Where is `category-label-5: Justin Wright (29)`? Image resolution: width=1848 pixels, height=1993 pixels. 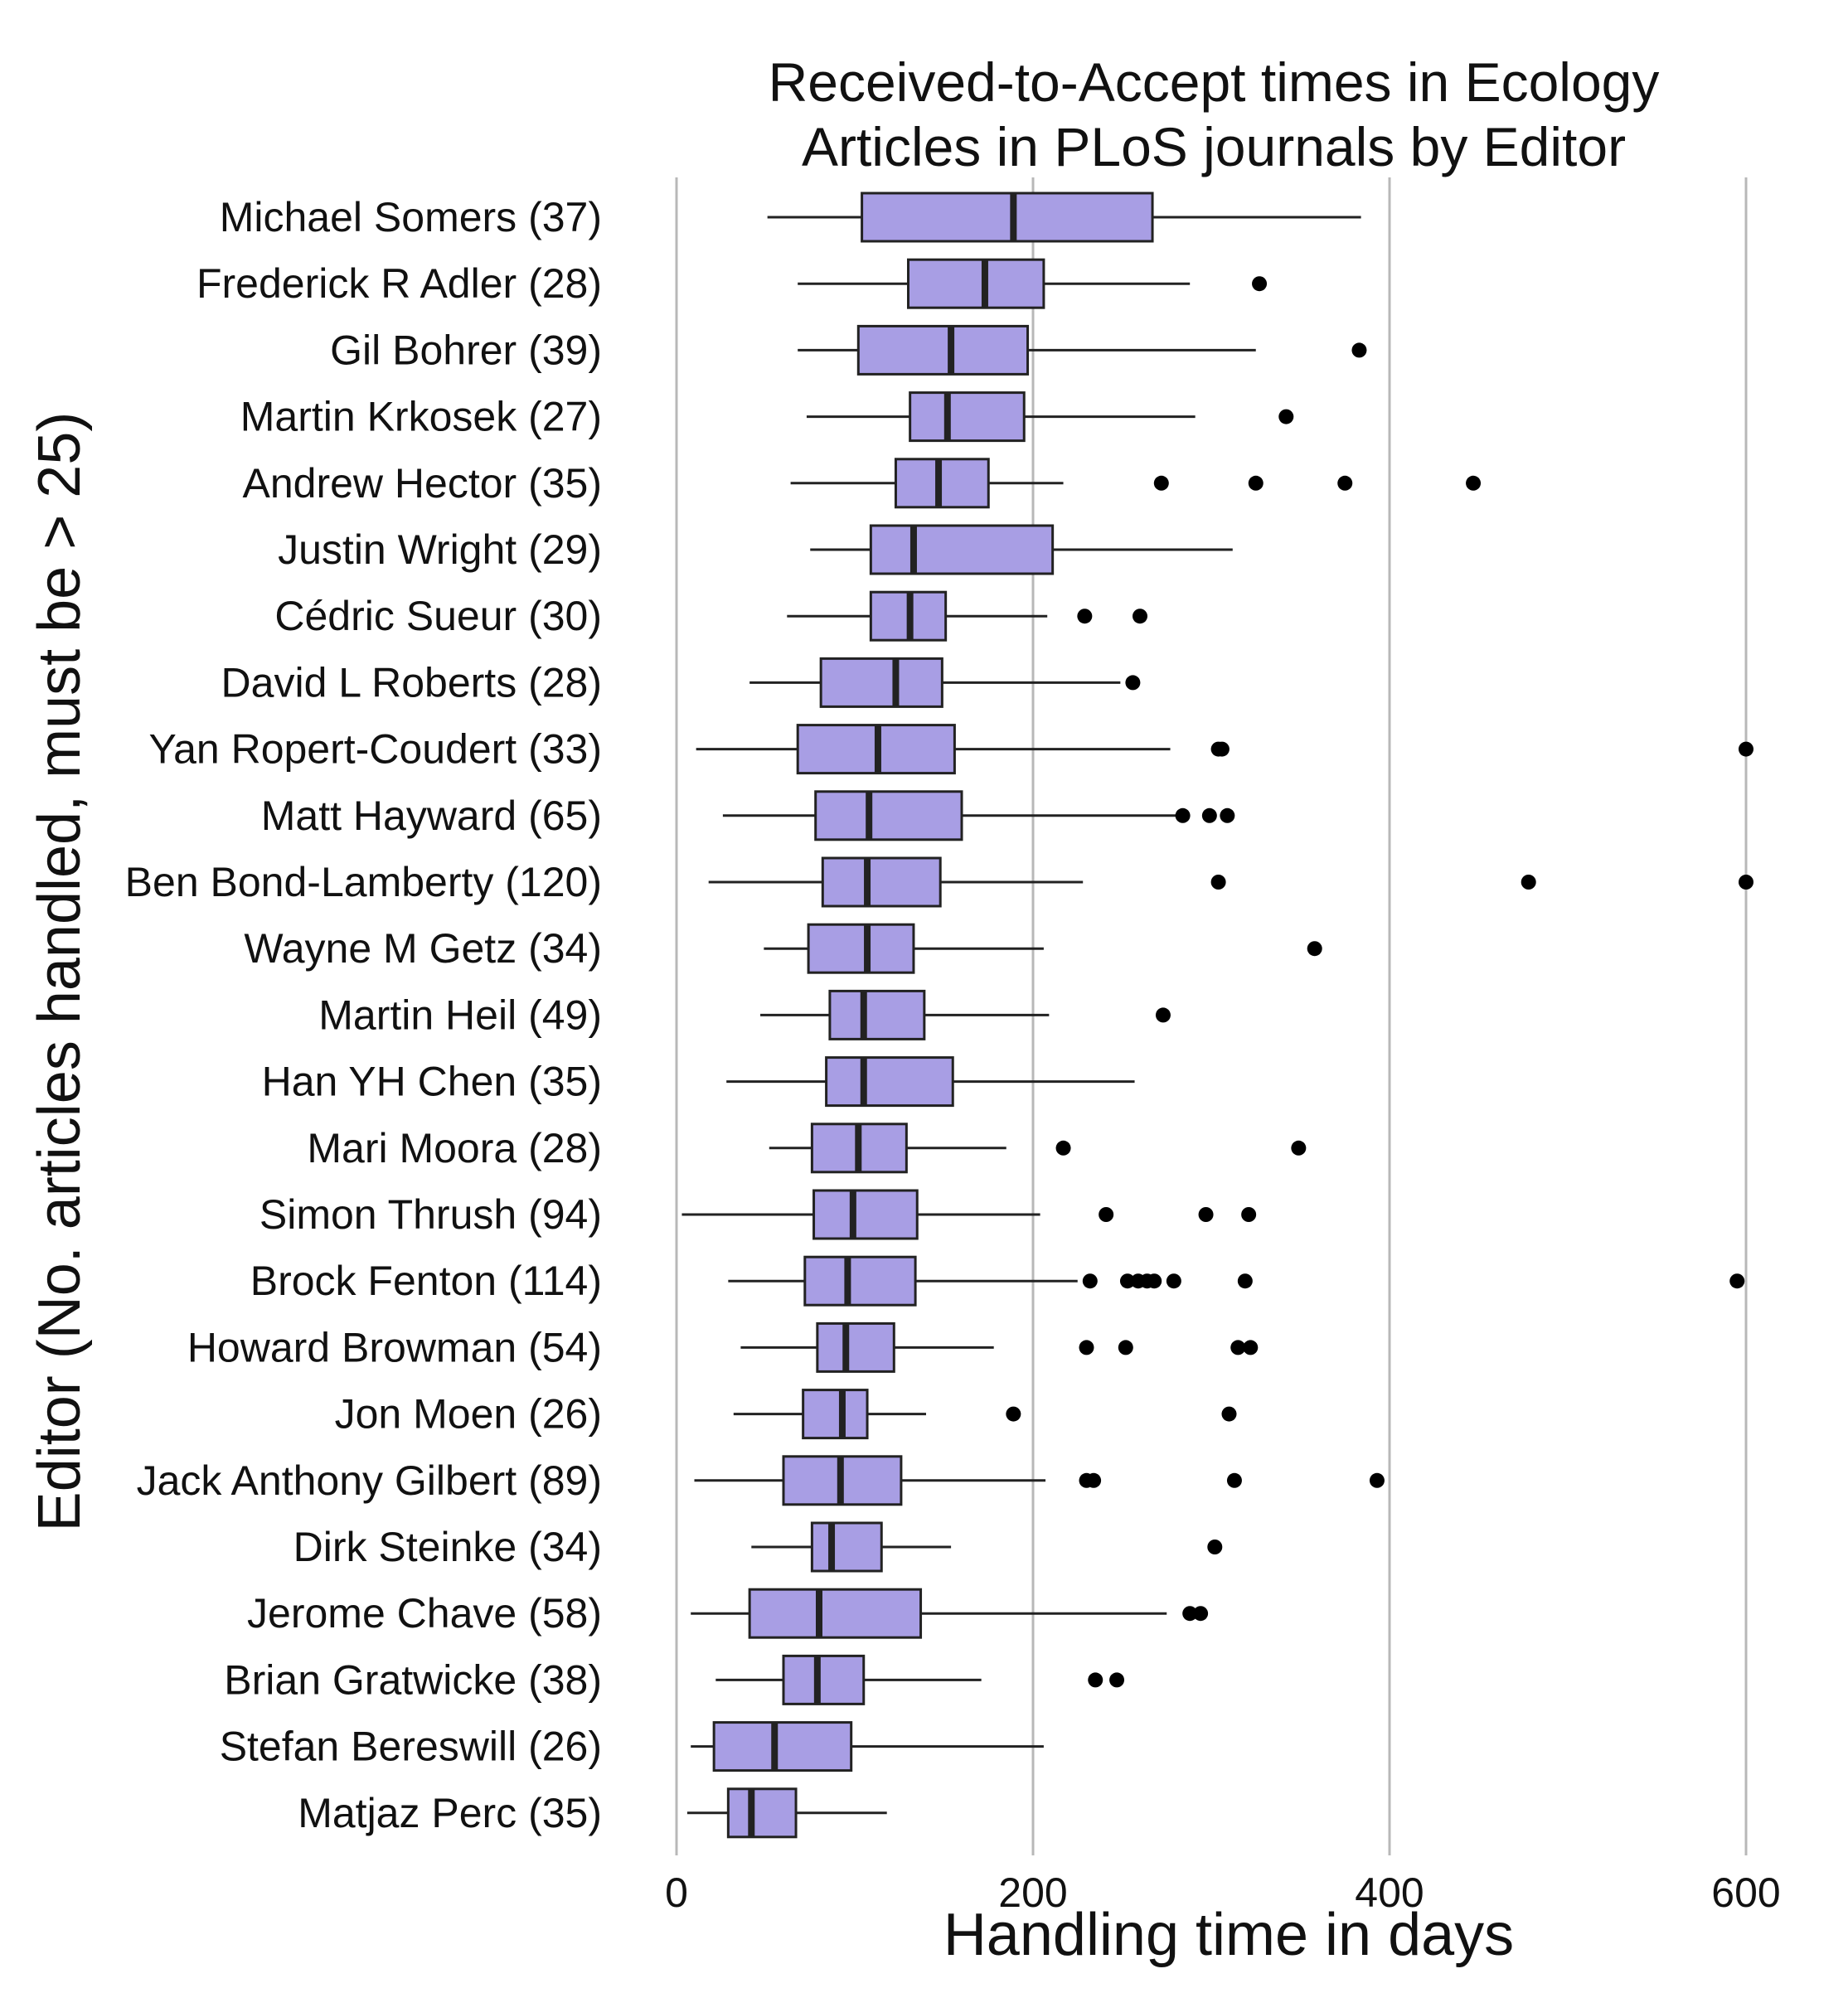 category-label-5: Justin Wright (29) is located at coordinates (440, 549).